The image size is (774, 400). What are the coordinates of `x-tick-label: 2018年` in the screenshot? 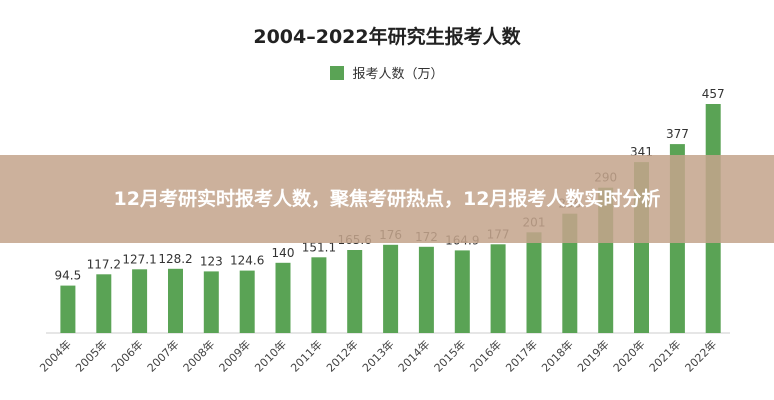 It's located at (556, 355).